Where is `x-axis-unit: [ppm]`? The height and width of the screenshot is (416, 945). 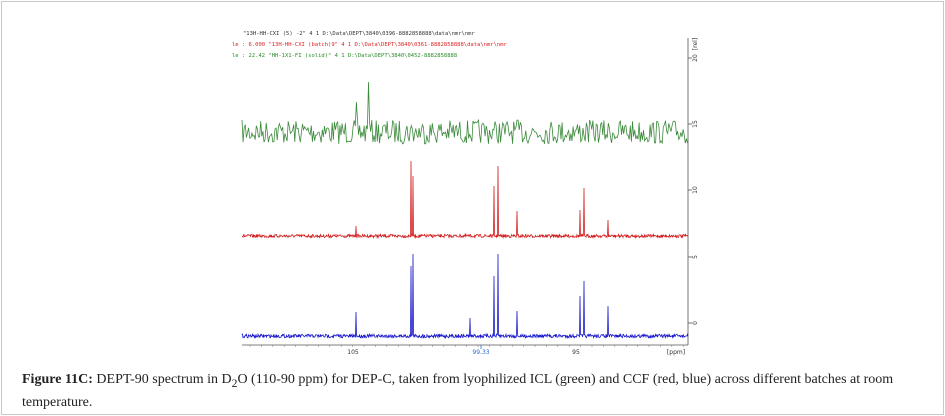
x-axis-unit: [ppm] is located at coordinates (676, 352).